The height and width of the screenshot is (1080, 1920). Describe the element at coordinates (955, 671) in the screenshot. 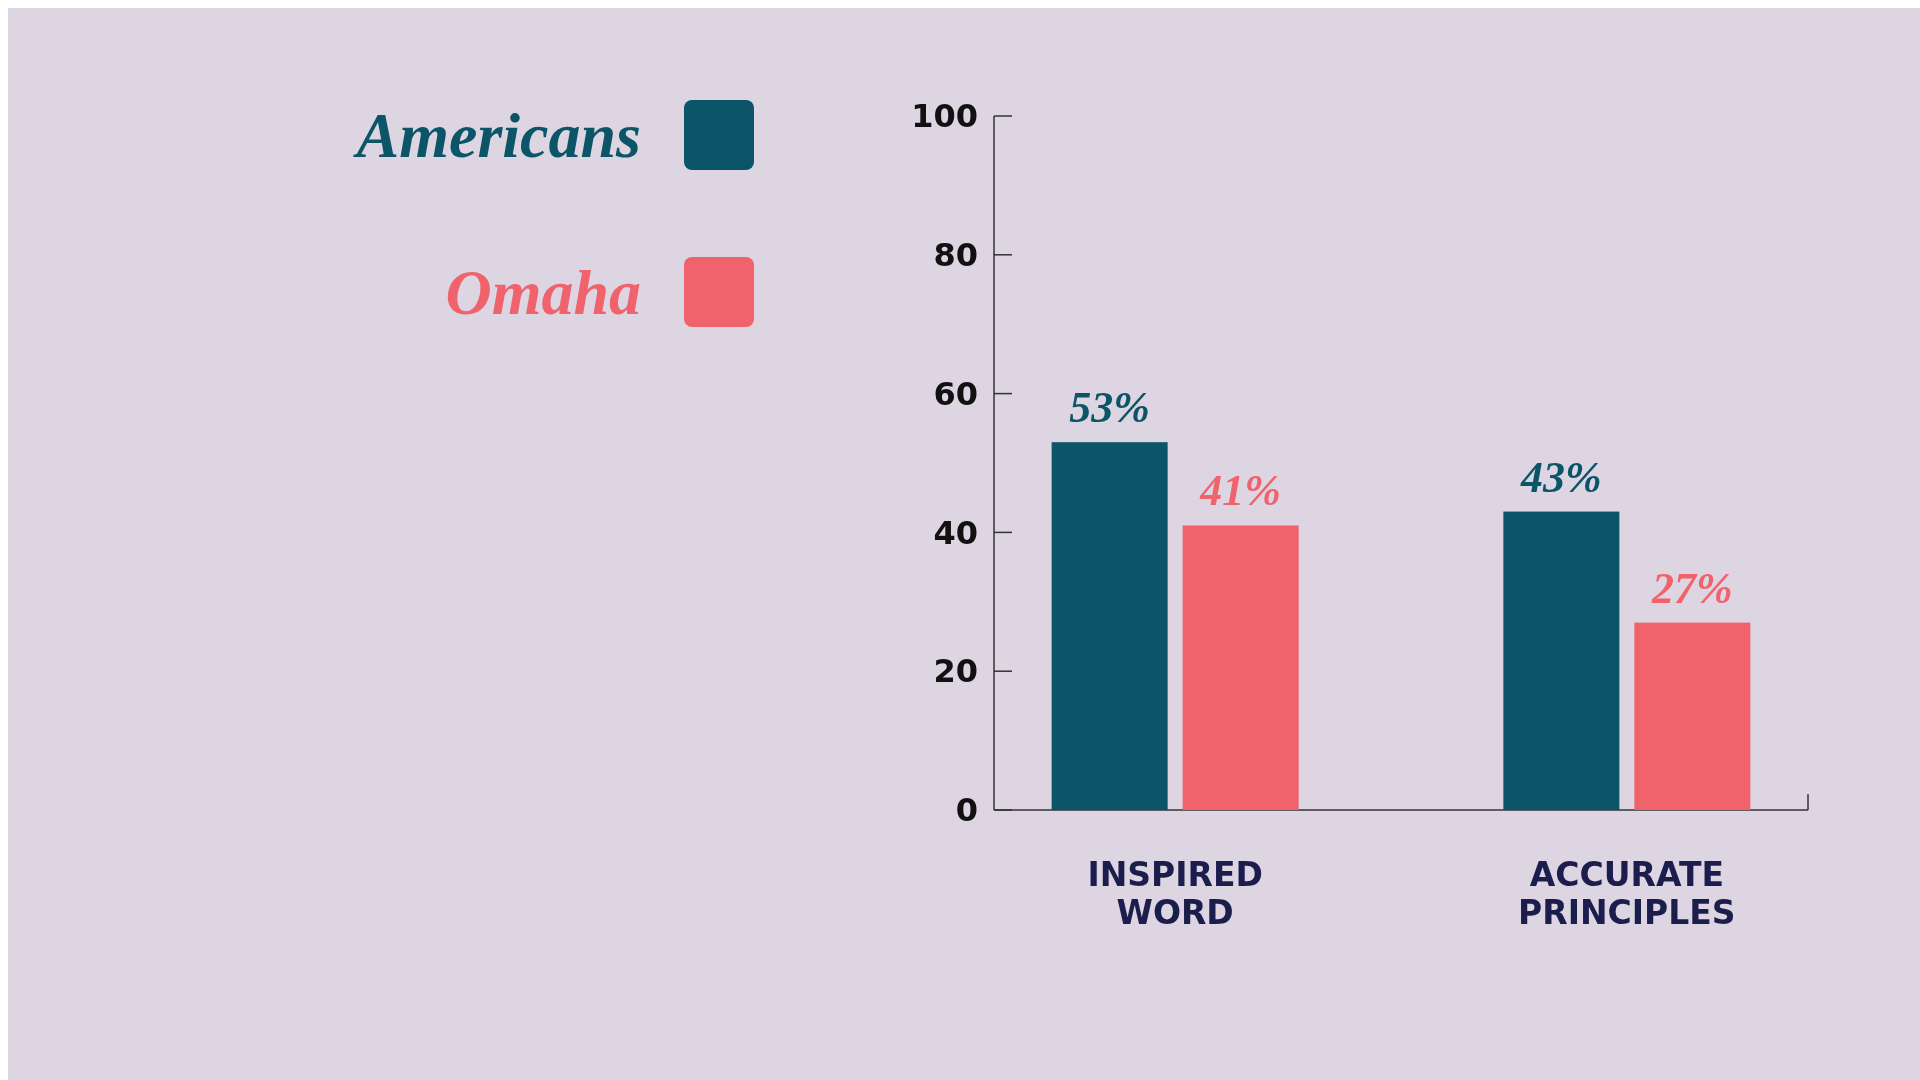

I see `y-tick-label: 20` at that location.